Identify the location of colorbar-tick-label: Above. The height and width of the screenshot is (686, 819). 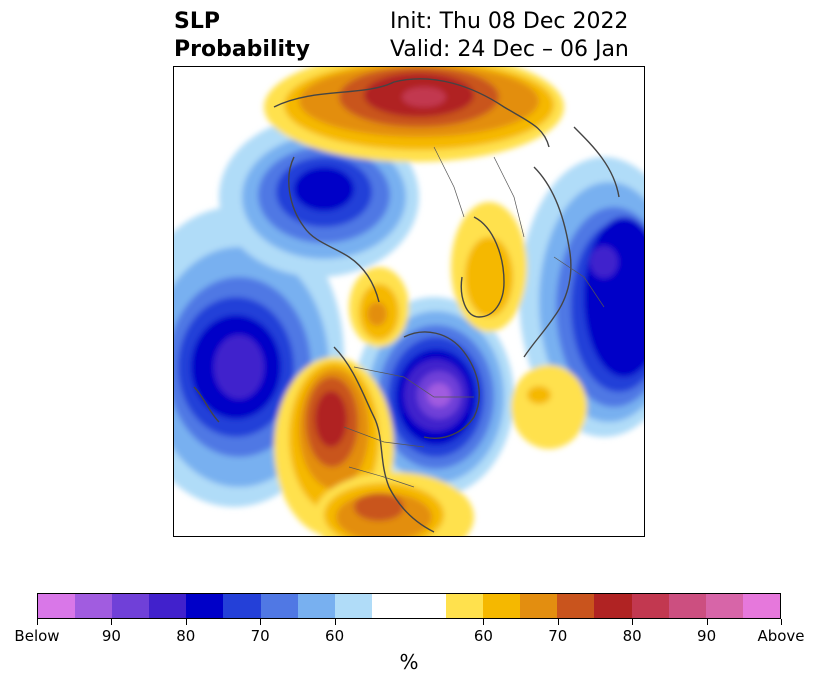
(781, 636).